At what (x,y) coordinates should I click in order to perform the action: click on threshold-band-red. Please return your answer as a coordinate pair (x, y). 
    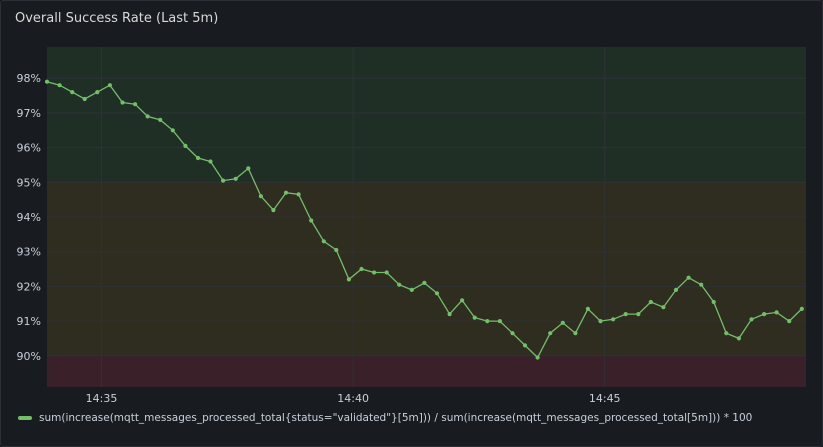
    Looking at the image, I should click on (426, 371).